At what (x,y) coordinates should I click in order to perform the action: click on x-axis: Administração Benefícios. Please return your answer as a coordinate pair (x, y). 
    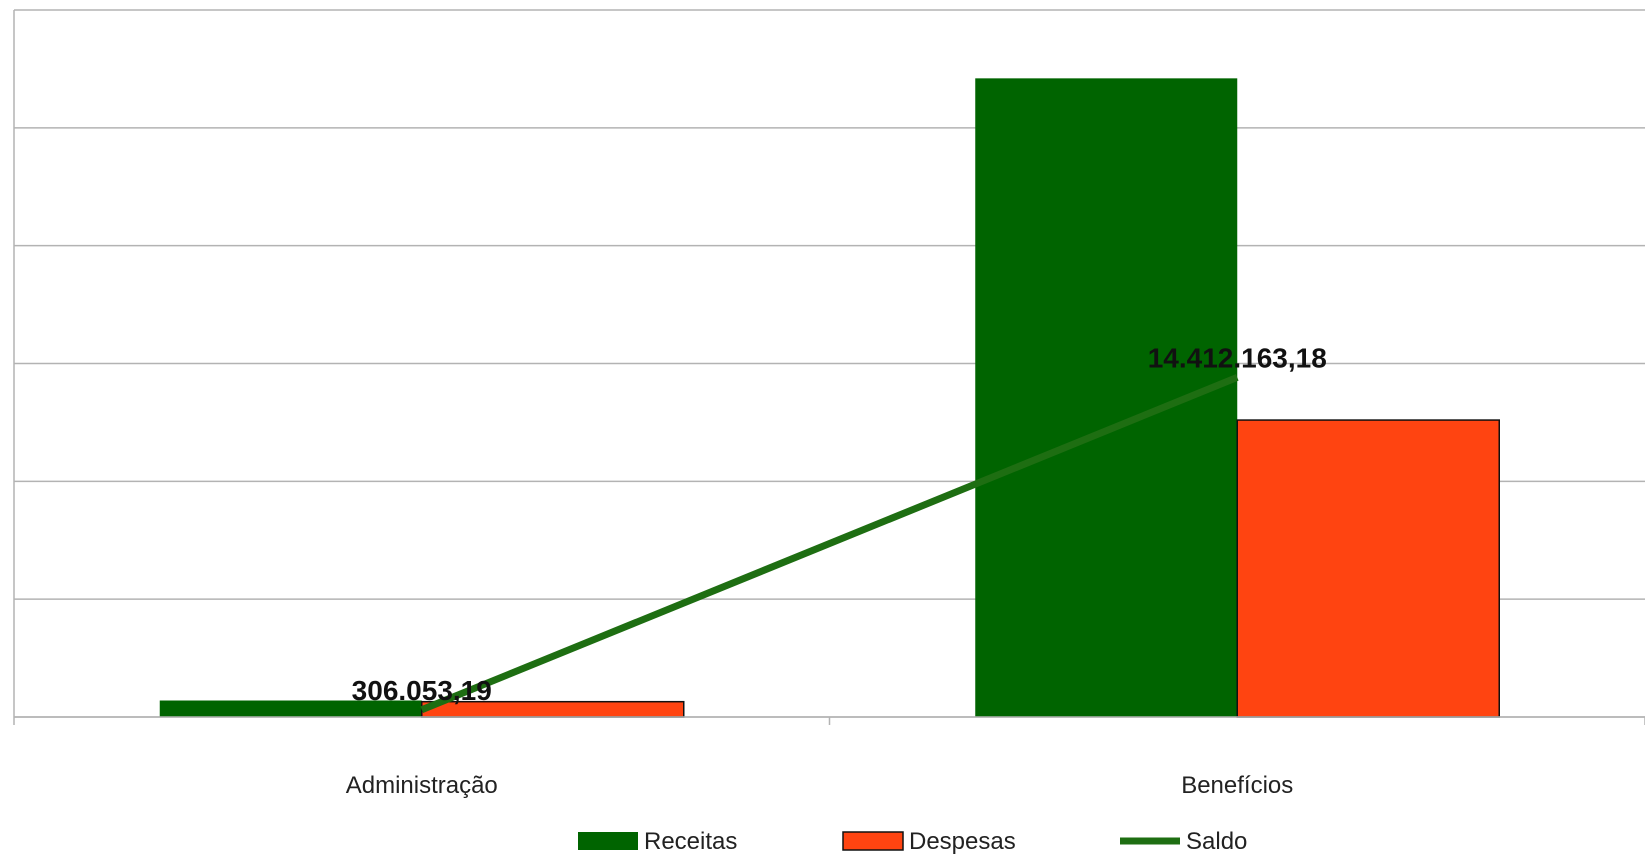
    Looking at the image, I should click on (829, 757).